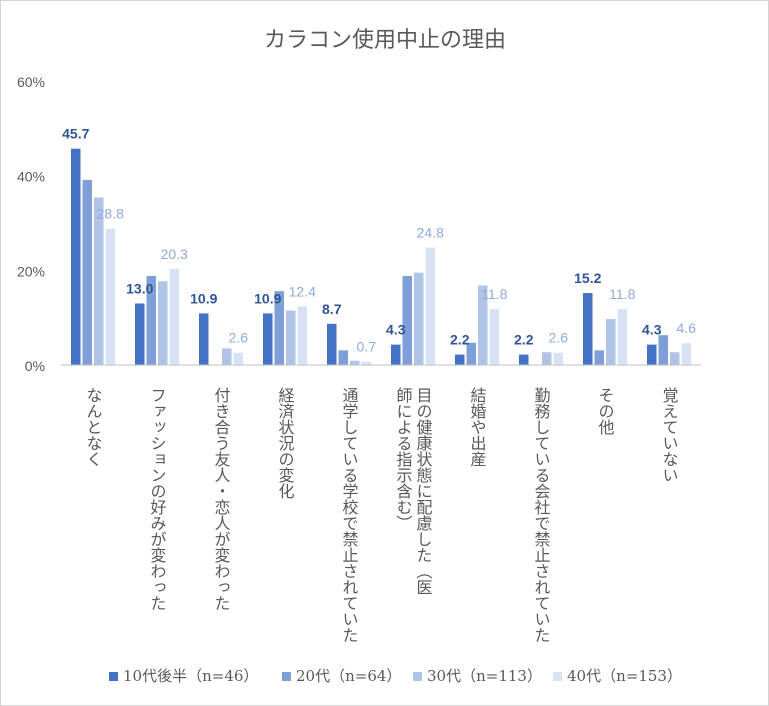  Describe the element at coordinates (348, 676) in the screenshot. I see `legend-label: 20代（n=64）` at that location.